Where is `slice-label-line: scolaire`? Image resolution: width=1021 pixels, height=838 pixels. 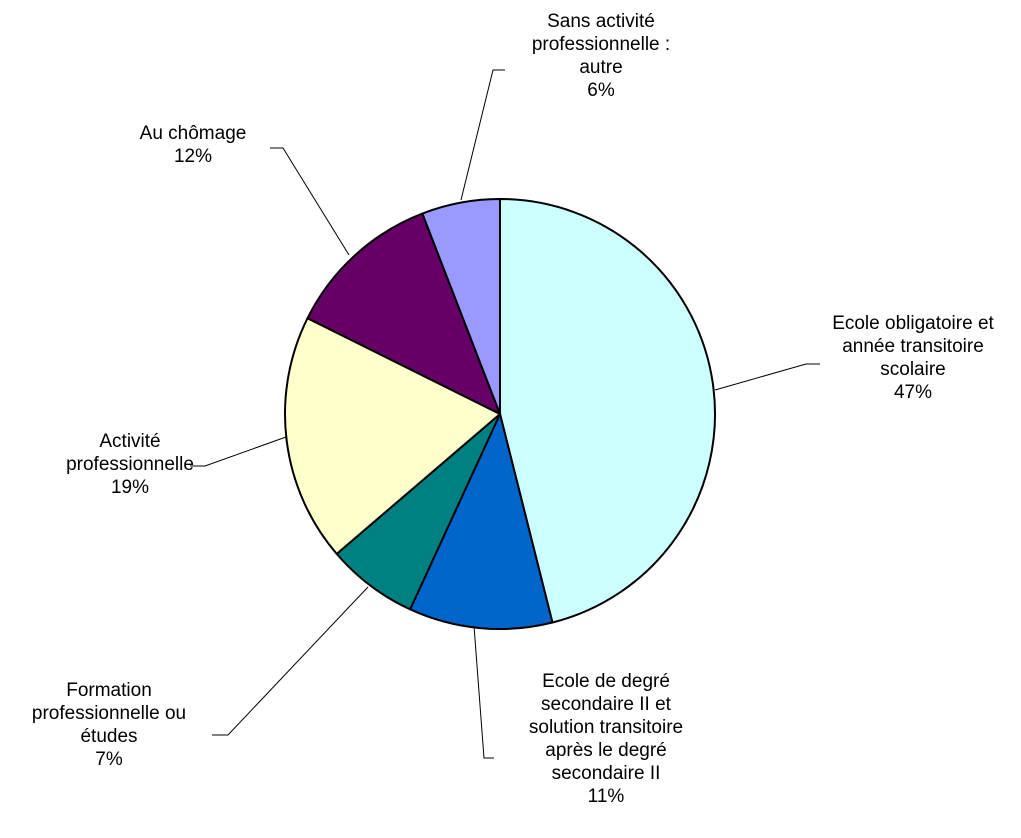
slice-label-line: scolaire is located at coordinates (913, 369).